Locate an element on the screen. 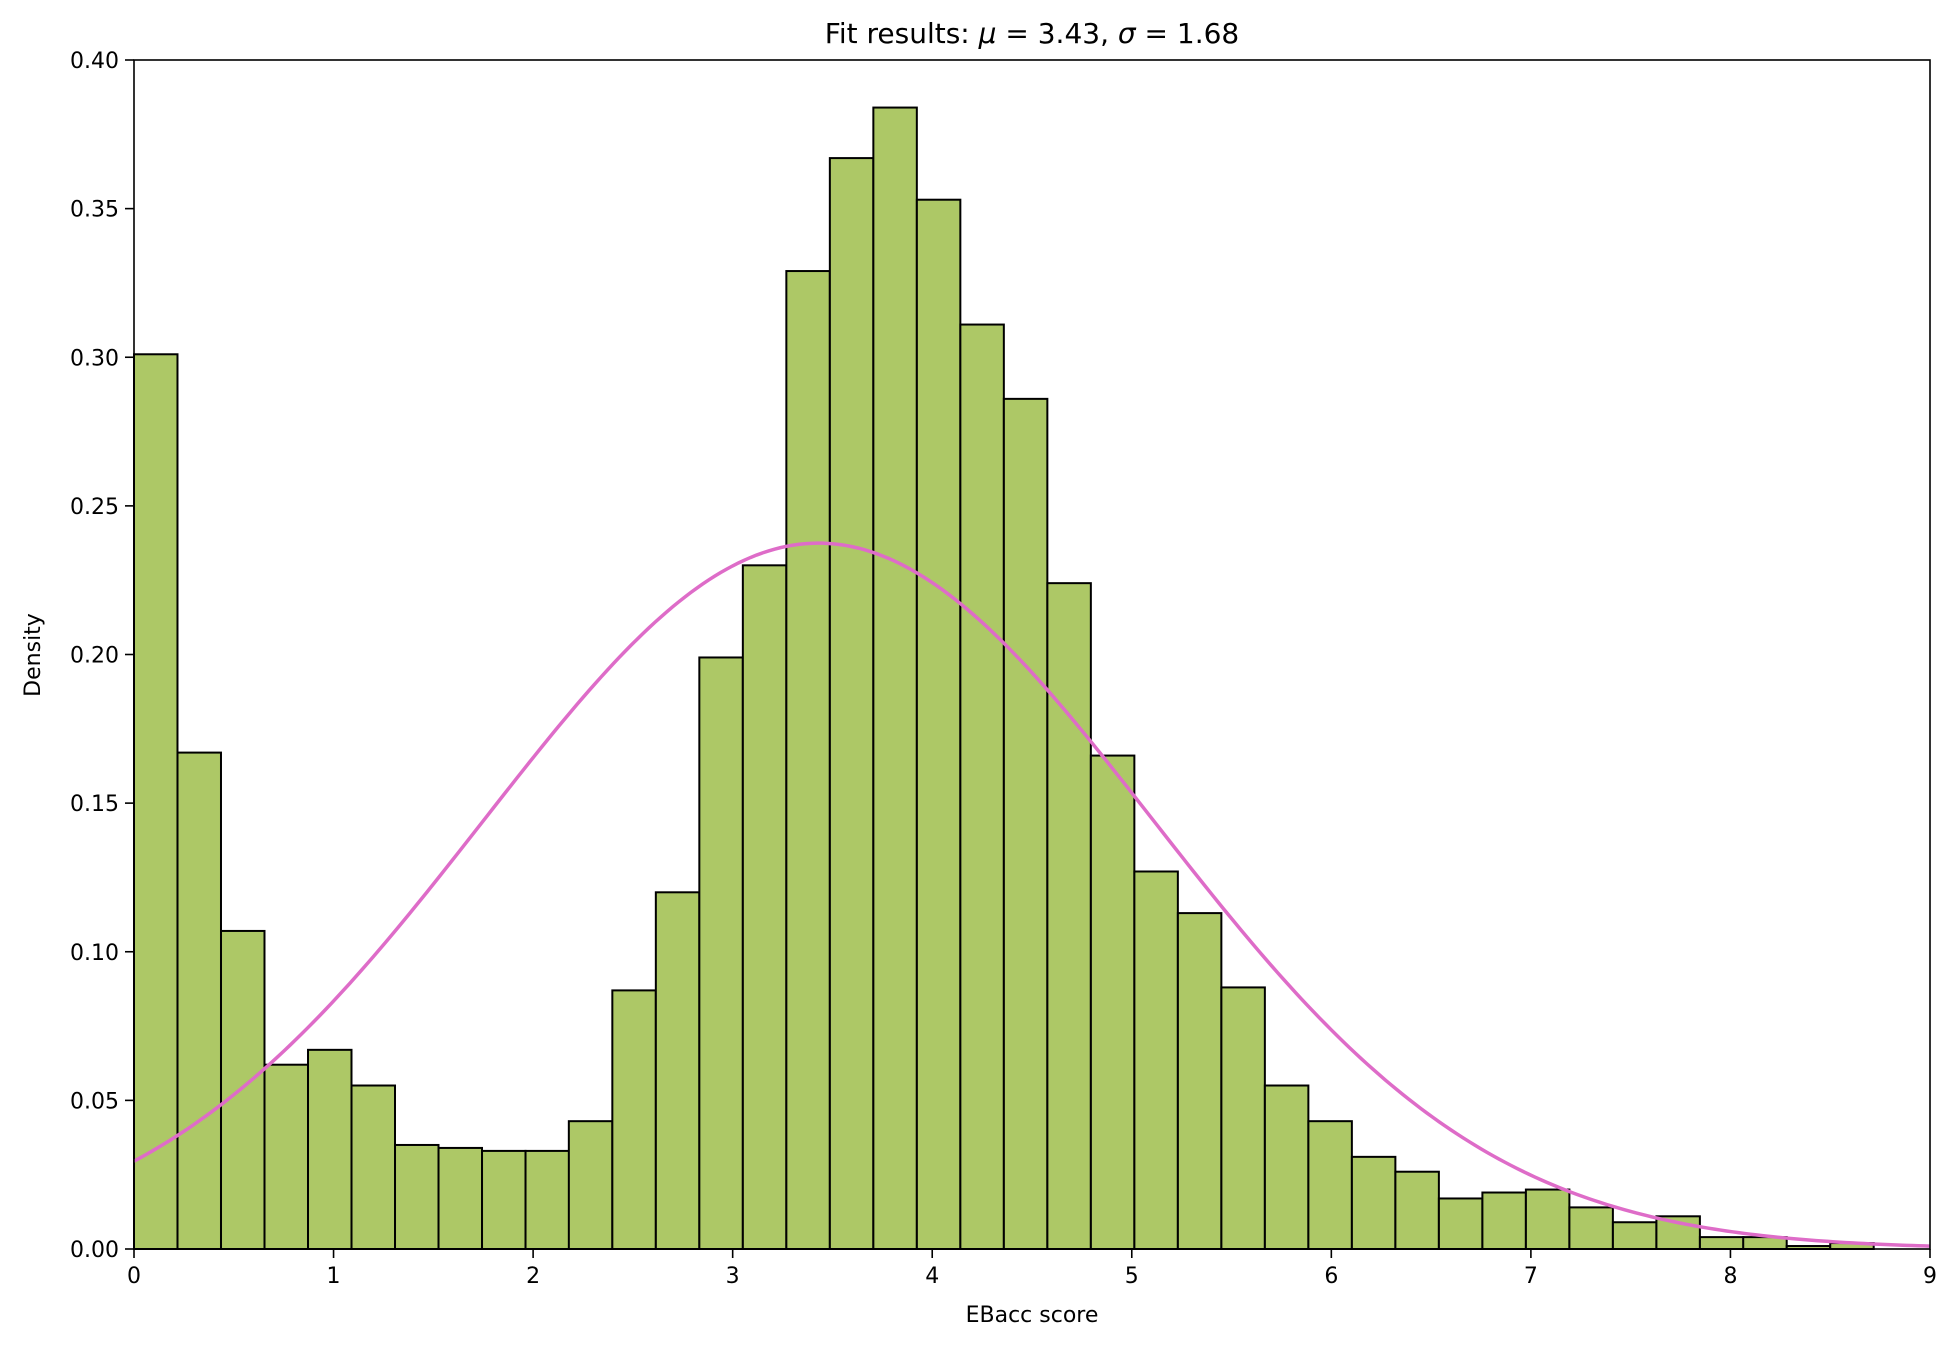 Image resolution: width=1947 pixels, height=1348 pixels. title-sigma-symbol: σ is located at coordinates (1127, 33).